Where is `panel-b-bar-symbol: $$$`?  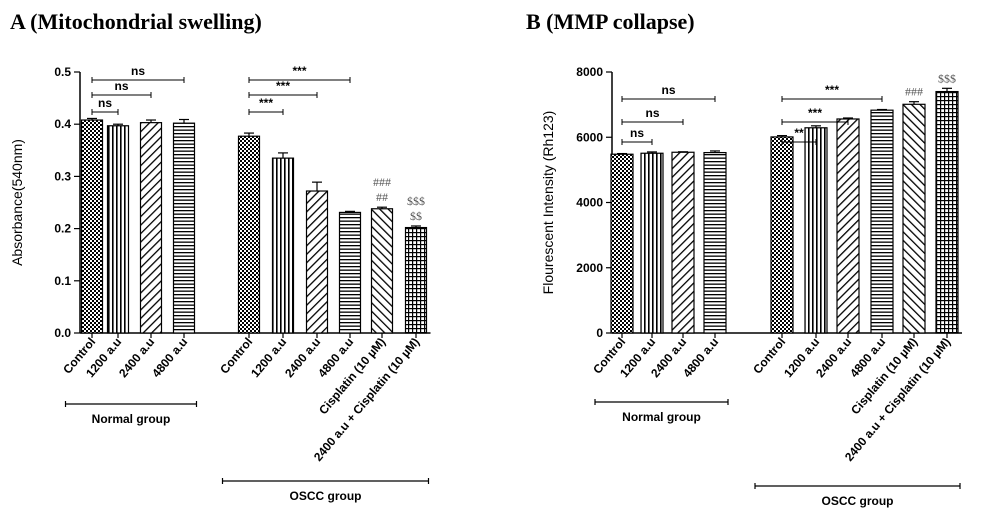
panel-b-bar-symbol: $$$ is located at coordinates (947, 78).